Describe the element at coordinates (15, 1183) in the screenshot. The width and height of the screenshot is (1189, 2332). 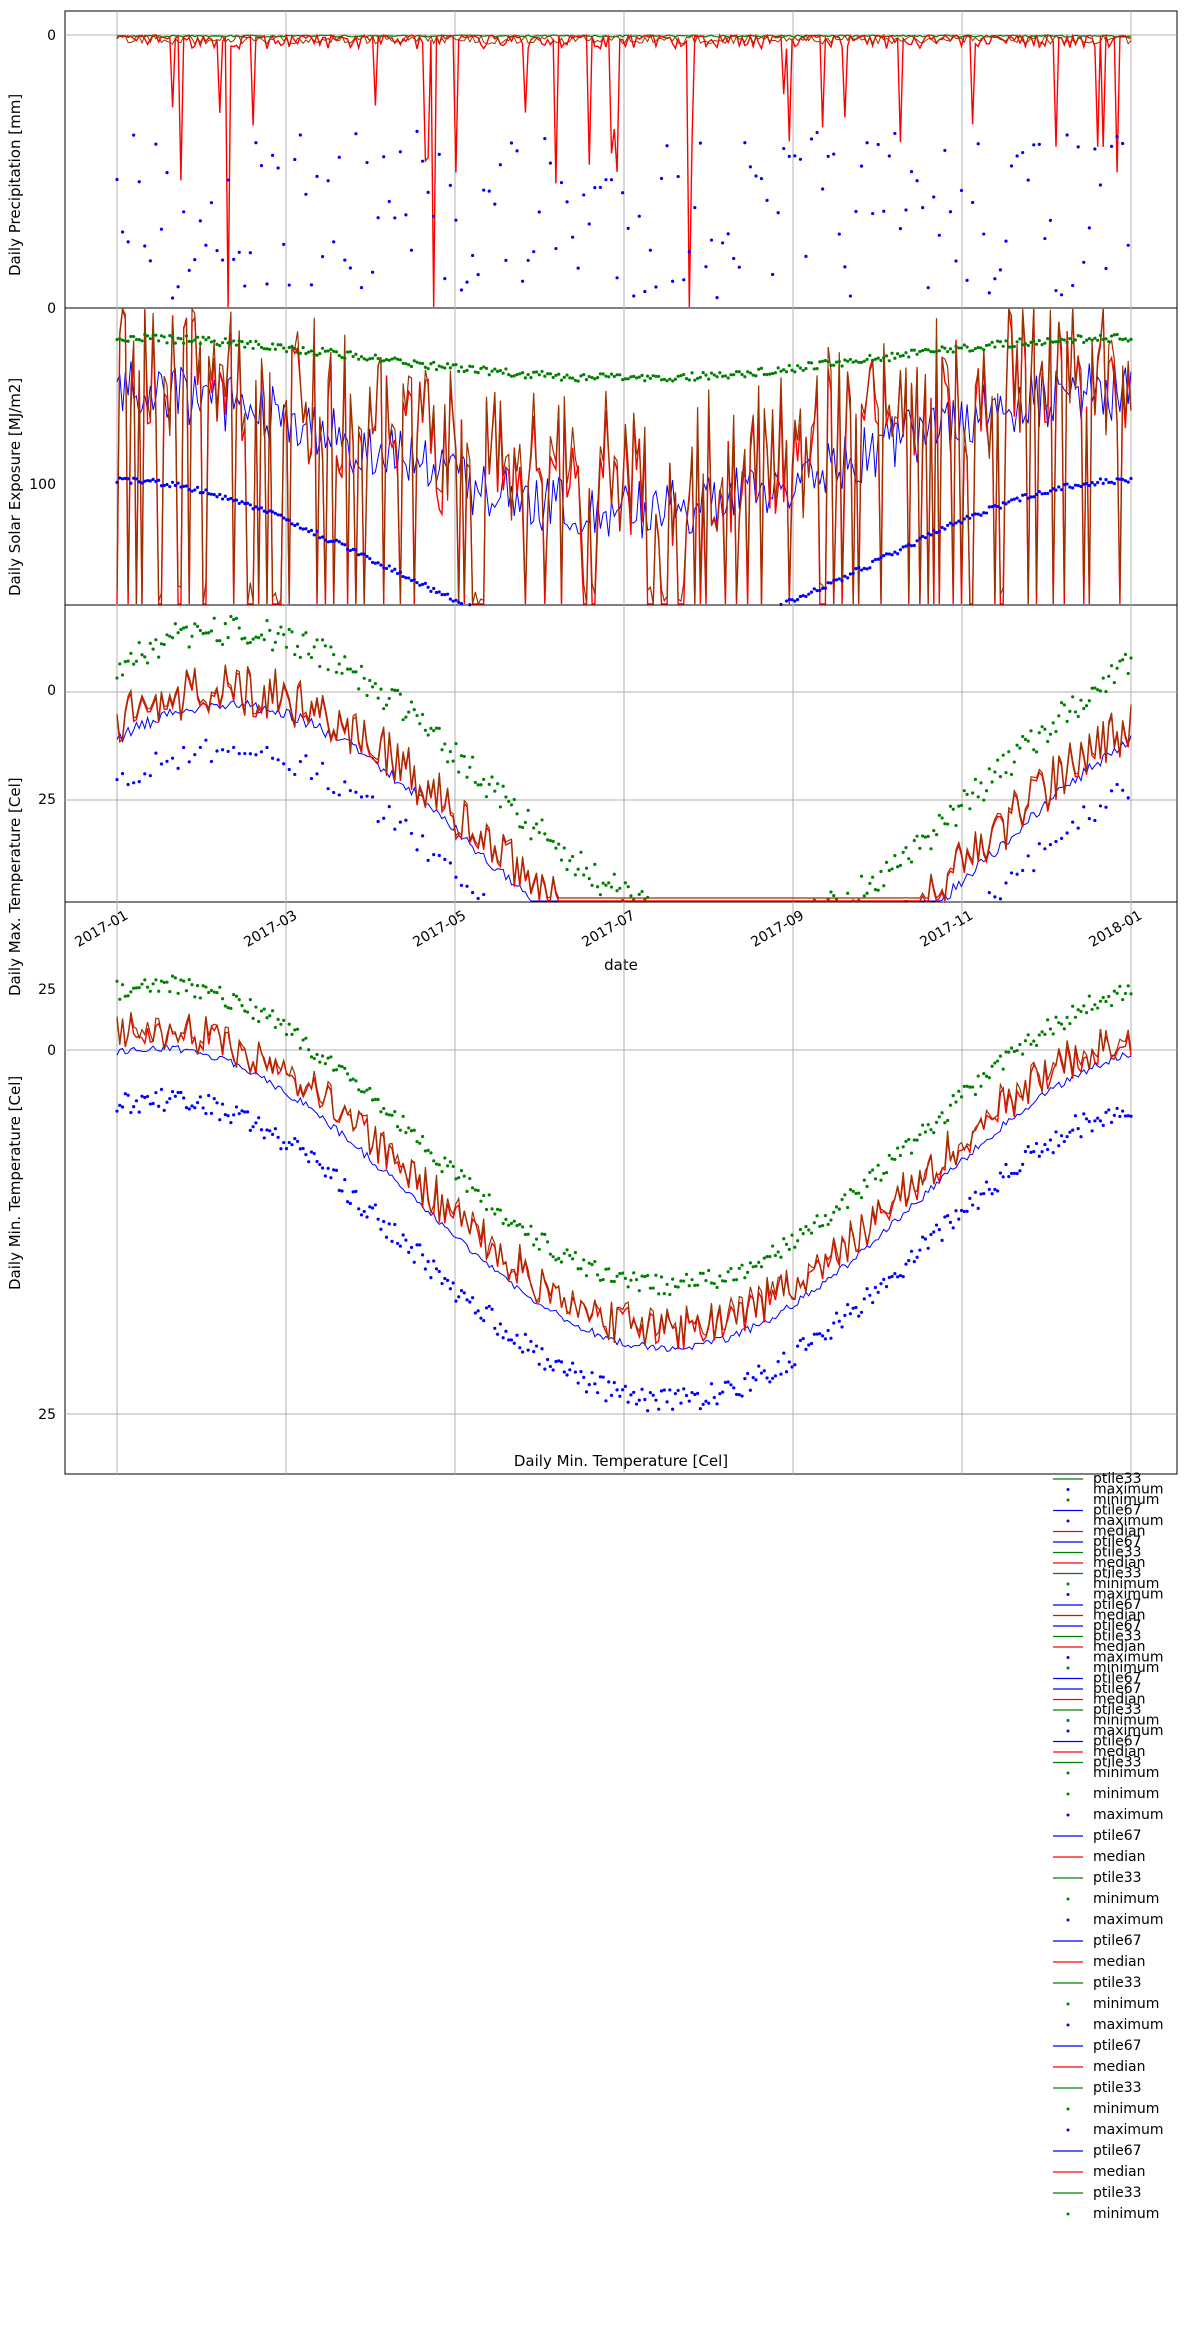
I see `panel-4-ylabel: Daily Min. Temperature [Cel]` at that location.